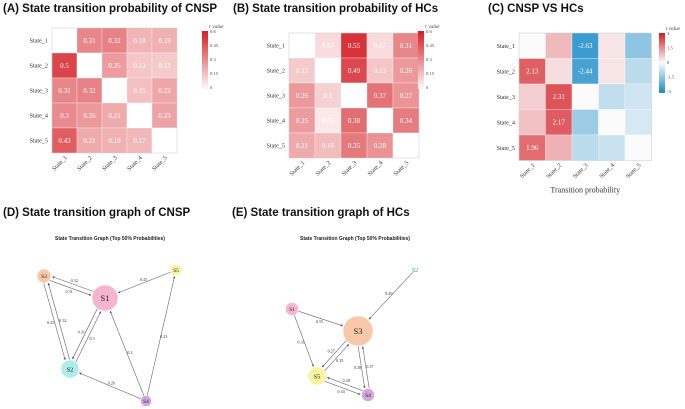 Image resolution: width=685 pixels, height=409 pixels. What do you see at coordinates (214, 45) in the screenshot?
I see `colorbar-tick-label: 0.45` at bounding box center [214, 45].